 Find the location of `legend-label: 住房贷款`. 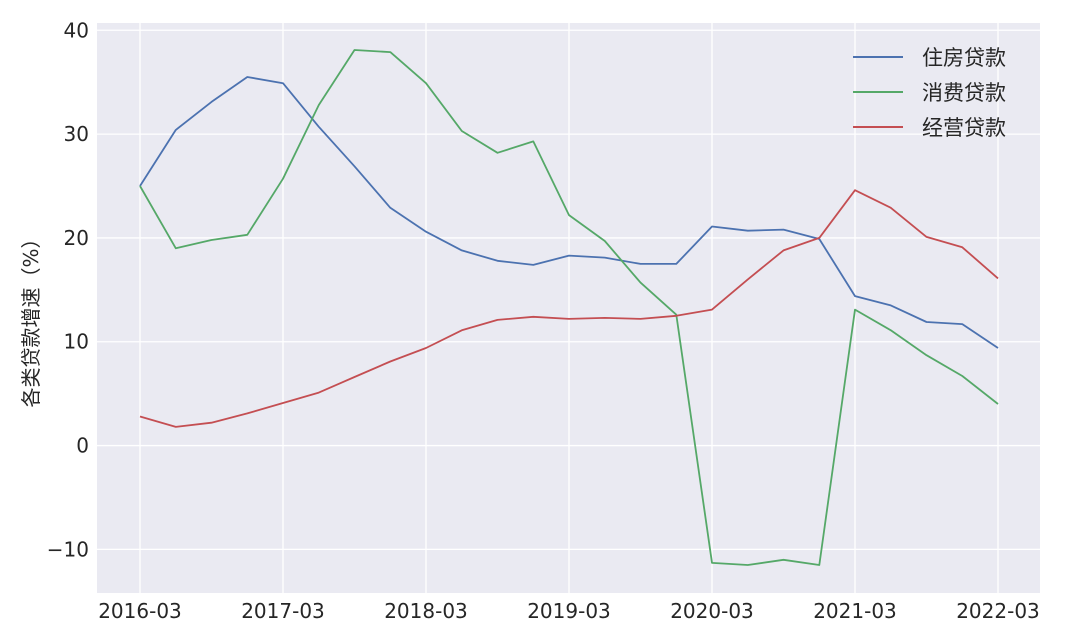

legend-label: 住房贷款 is located at coordinates (964, 58).